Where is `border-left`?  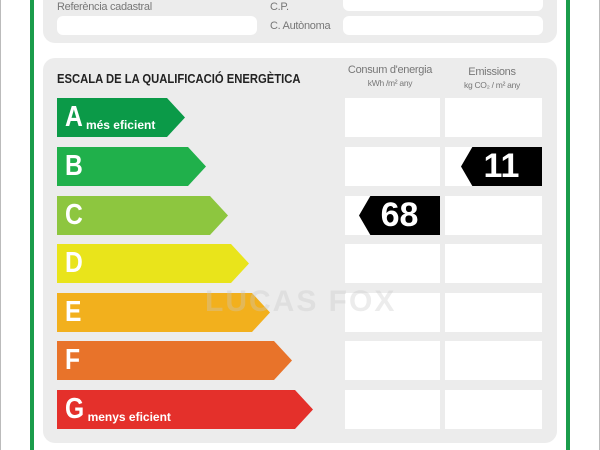 border-left is located at coordinates (32, 225).